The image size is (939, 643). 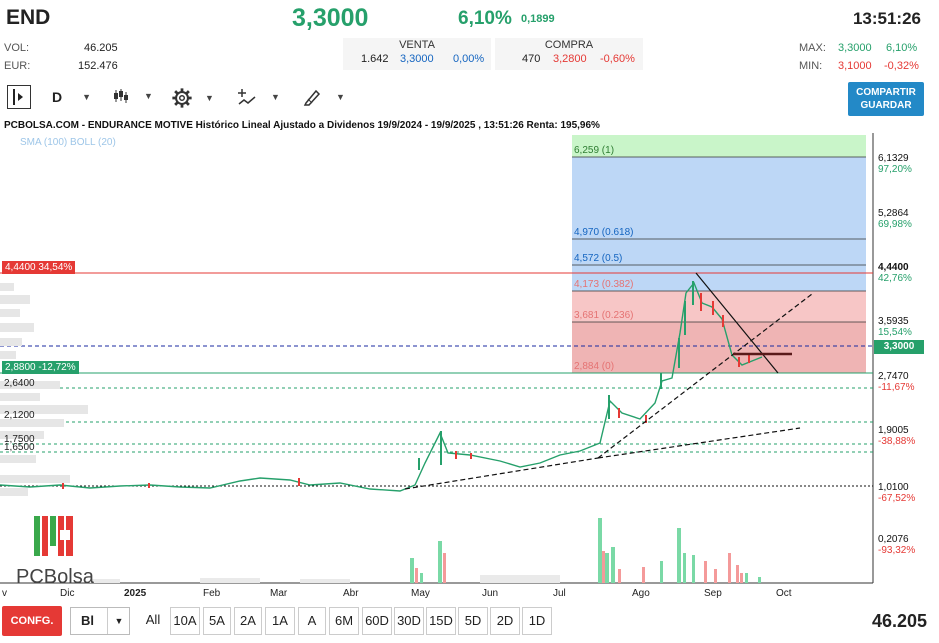 What do you see at coordinates (886, 99) in the screenshot?
I see `share-save-button: COMPARTIR GUARDAR` at bounding box center [886, 99].